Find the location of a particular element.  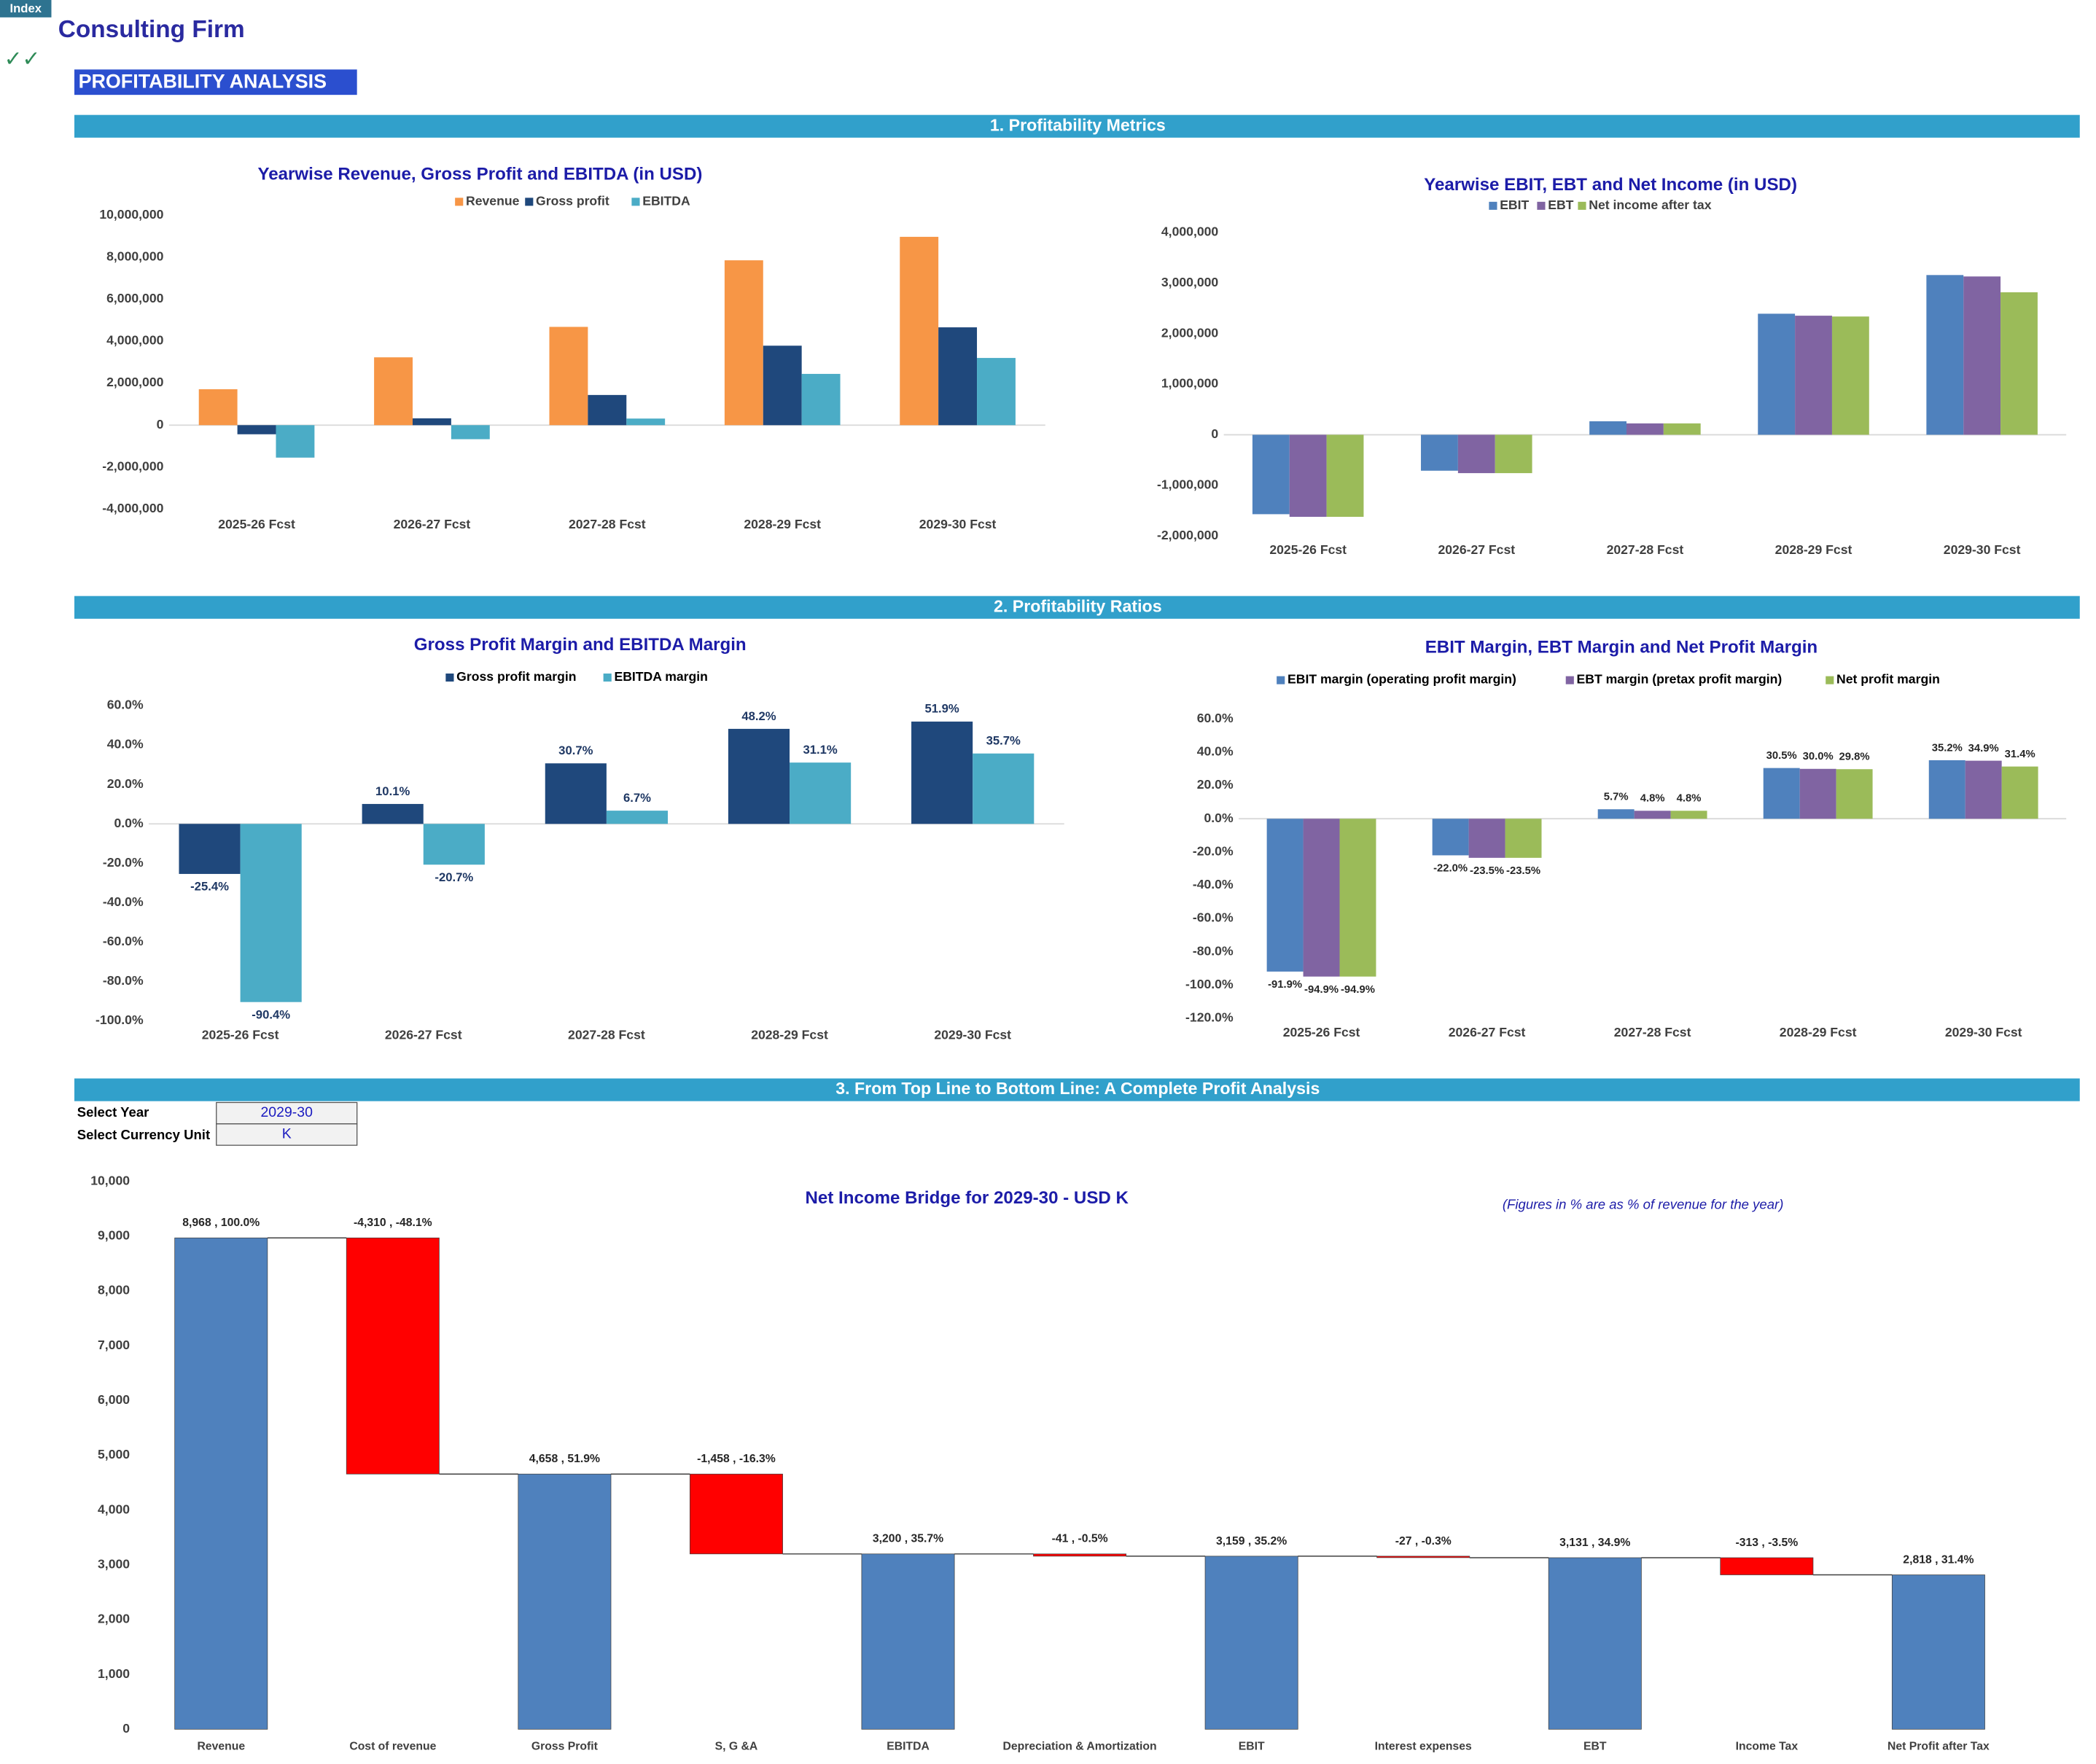

year-value: 2029-30 is located at coordinates (286, 1112).